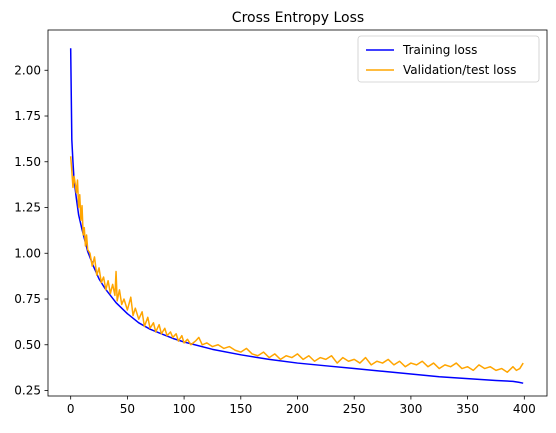  Describe the element at coordinates (439, 50) in the screenshot. I see `legend-label: Training loss` at that location.